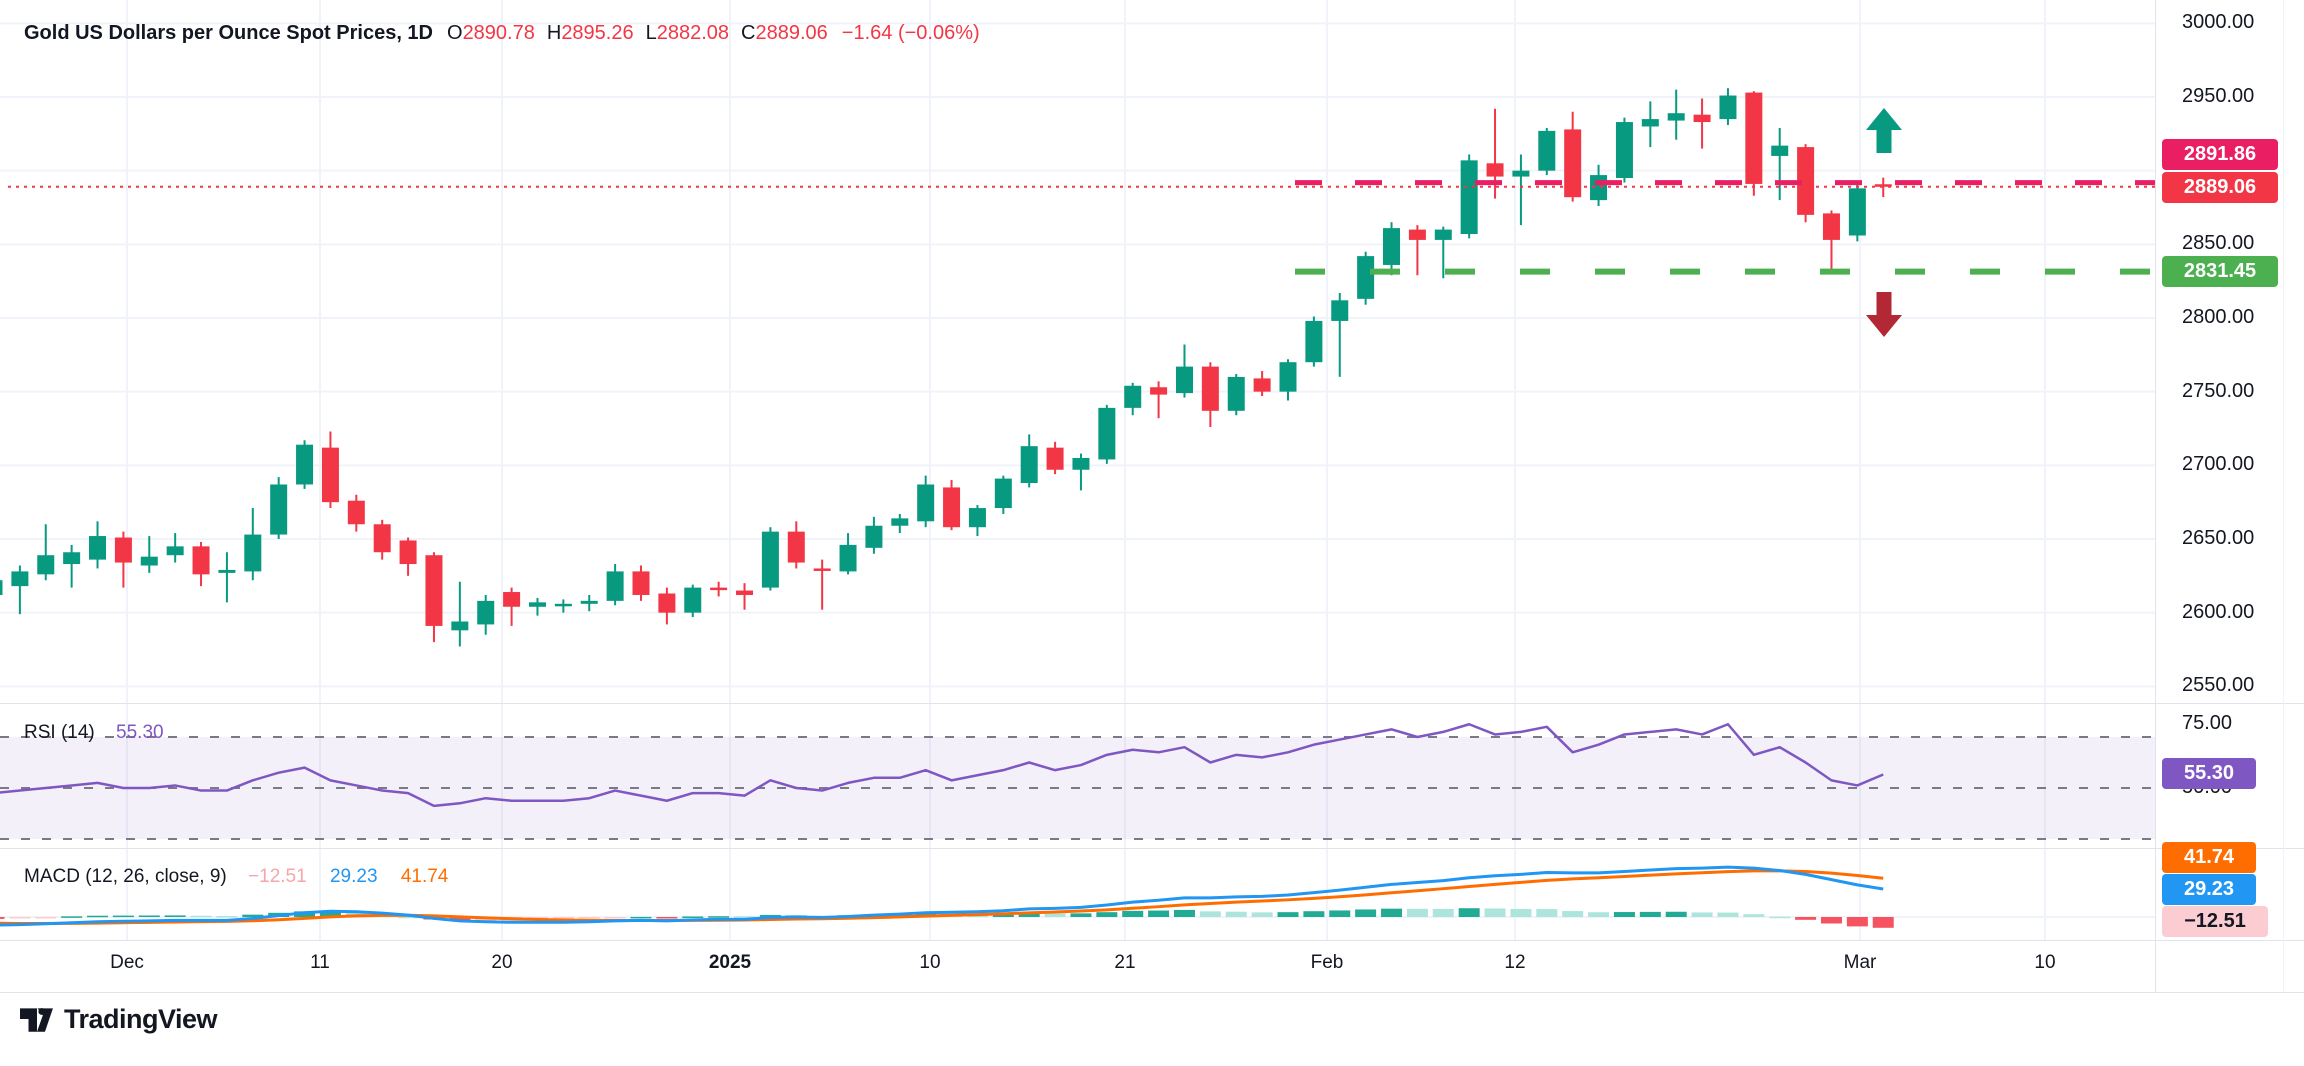  What do you see at coordinates (791, 33) in the screenshot?
I see `close-value: 2889.06` at bounding box center [791, 33].